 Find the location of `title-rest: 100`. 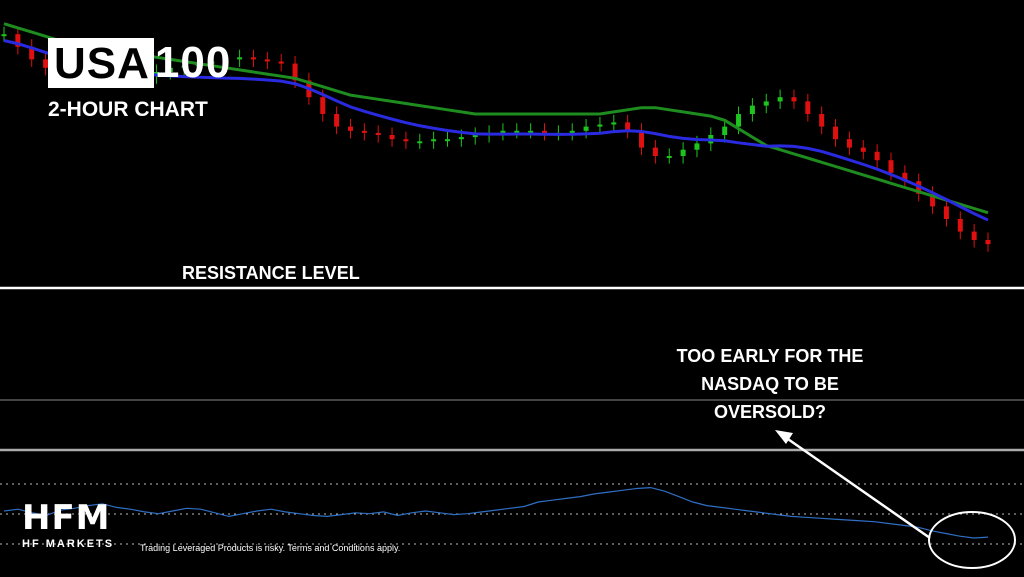

title-rest: 100 is located at coordinates (193, 62).